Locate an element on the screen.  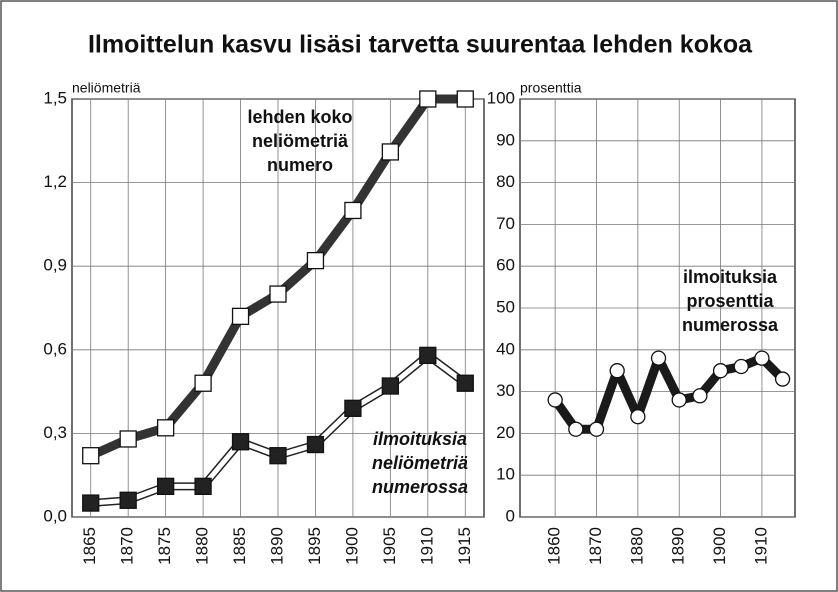
y-tick-label: 30 is located at coordinates (505, 390).